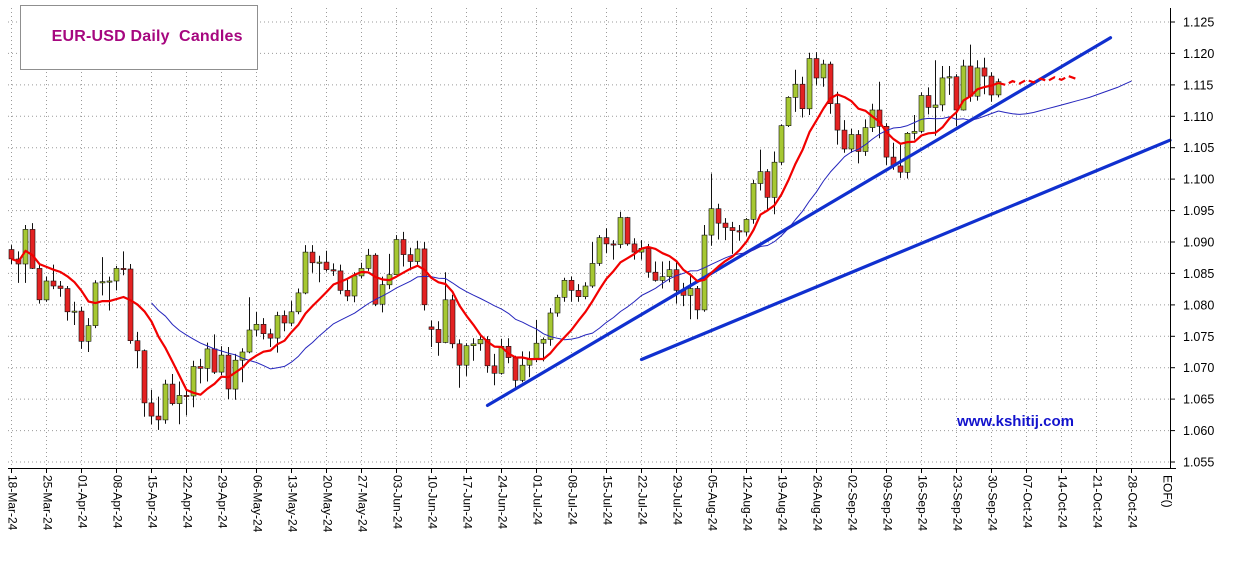  Describe the element at coordinates (1198, 431) in the screenshot. I see `svg-text: 1.060` at that location.